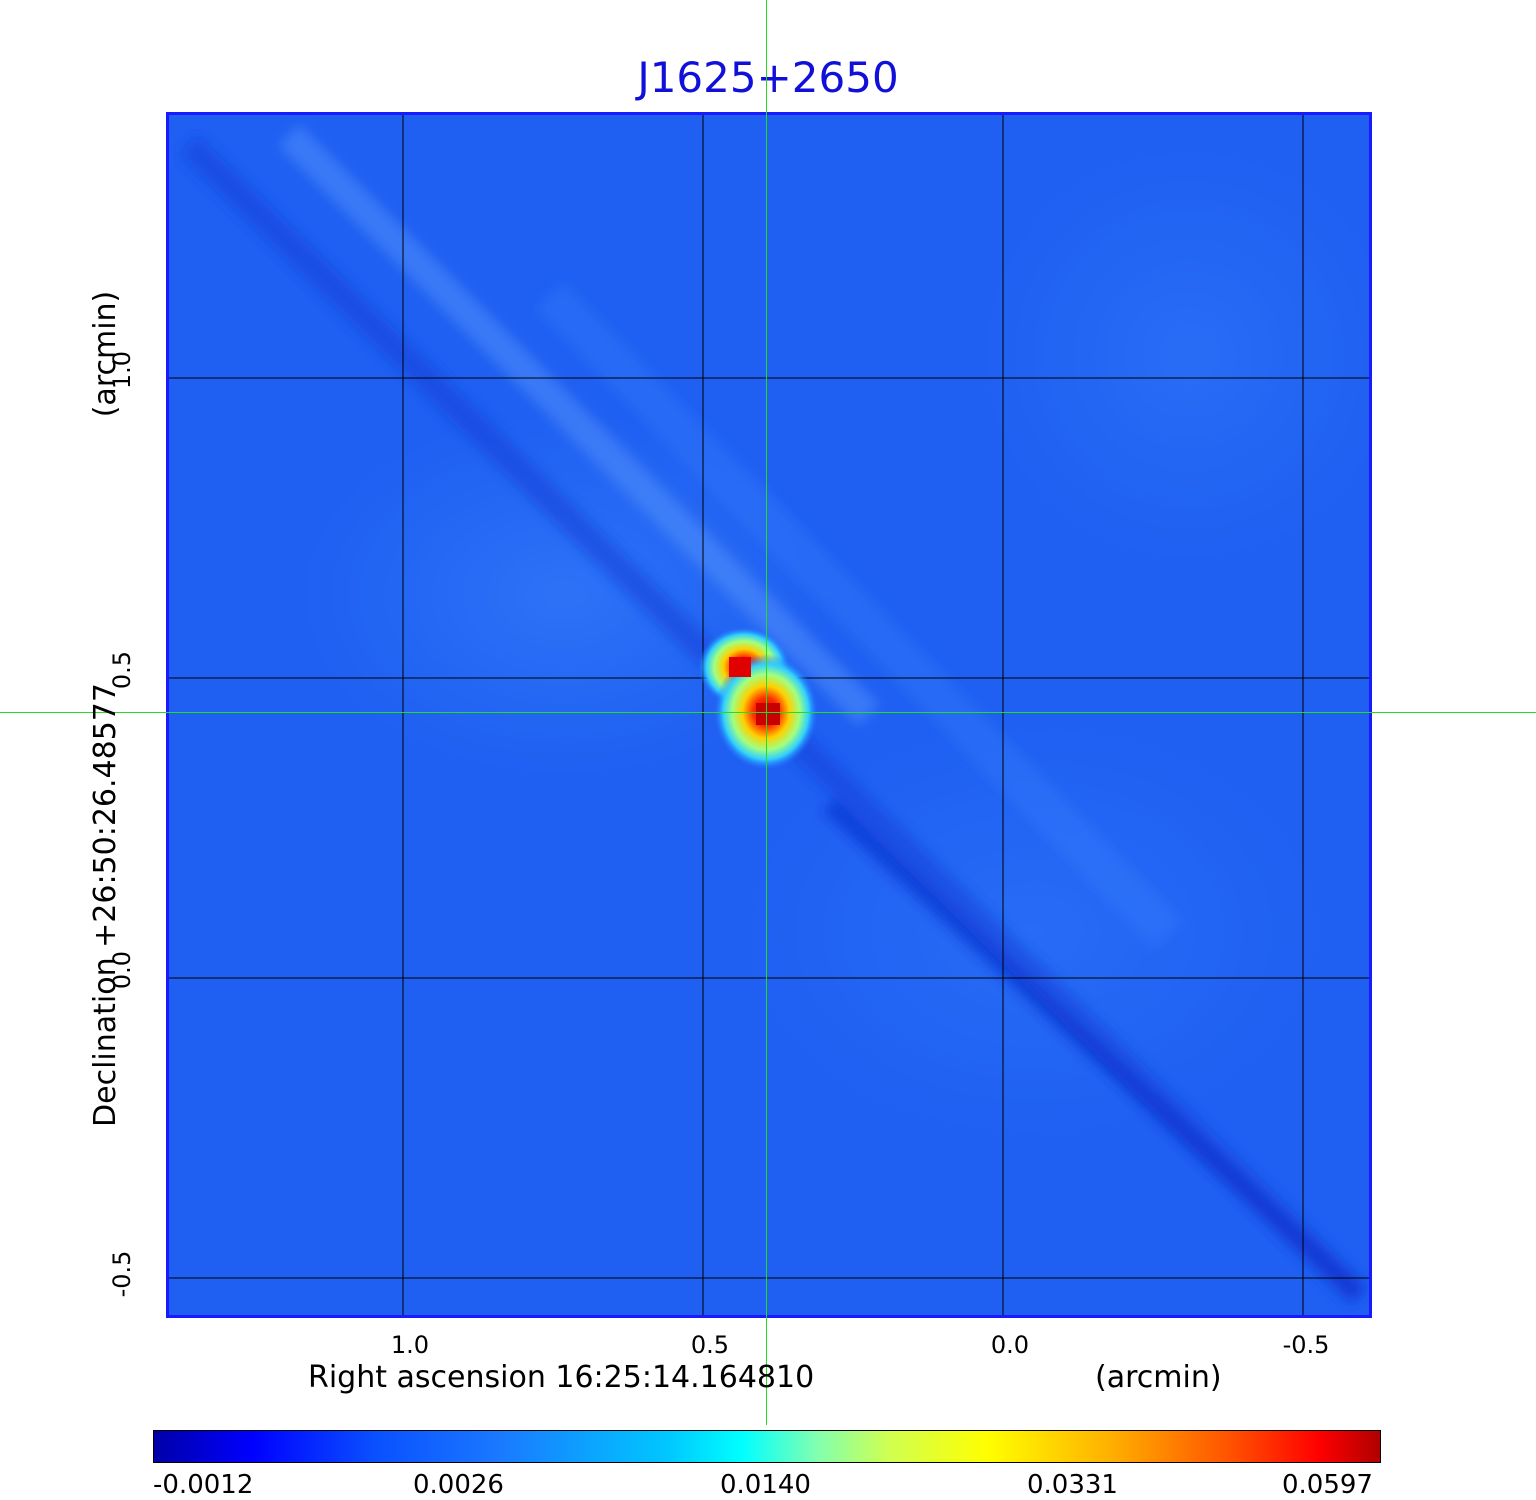  Describe the element at coordinates (765, 1485) in the screenshot. I see `colorbar-tick: 0.0140` at that location.